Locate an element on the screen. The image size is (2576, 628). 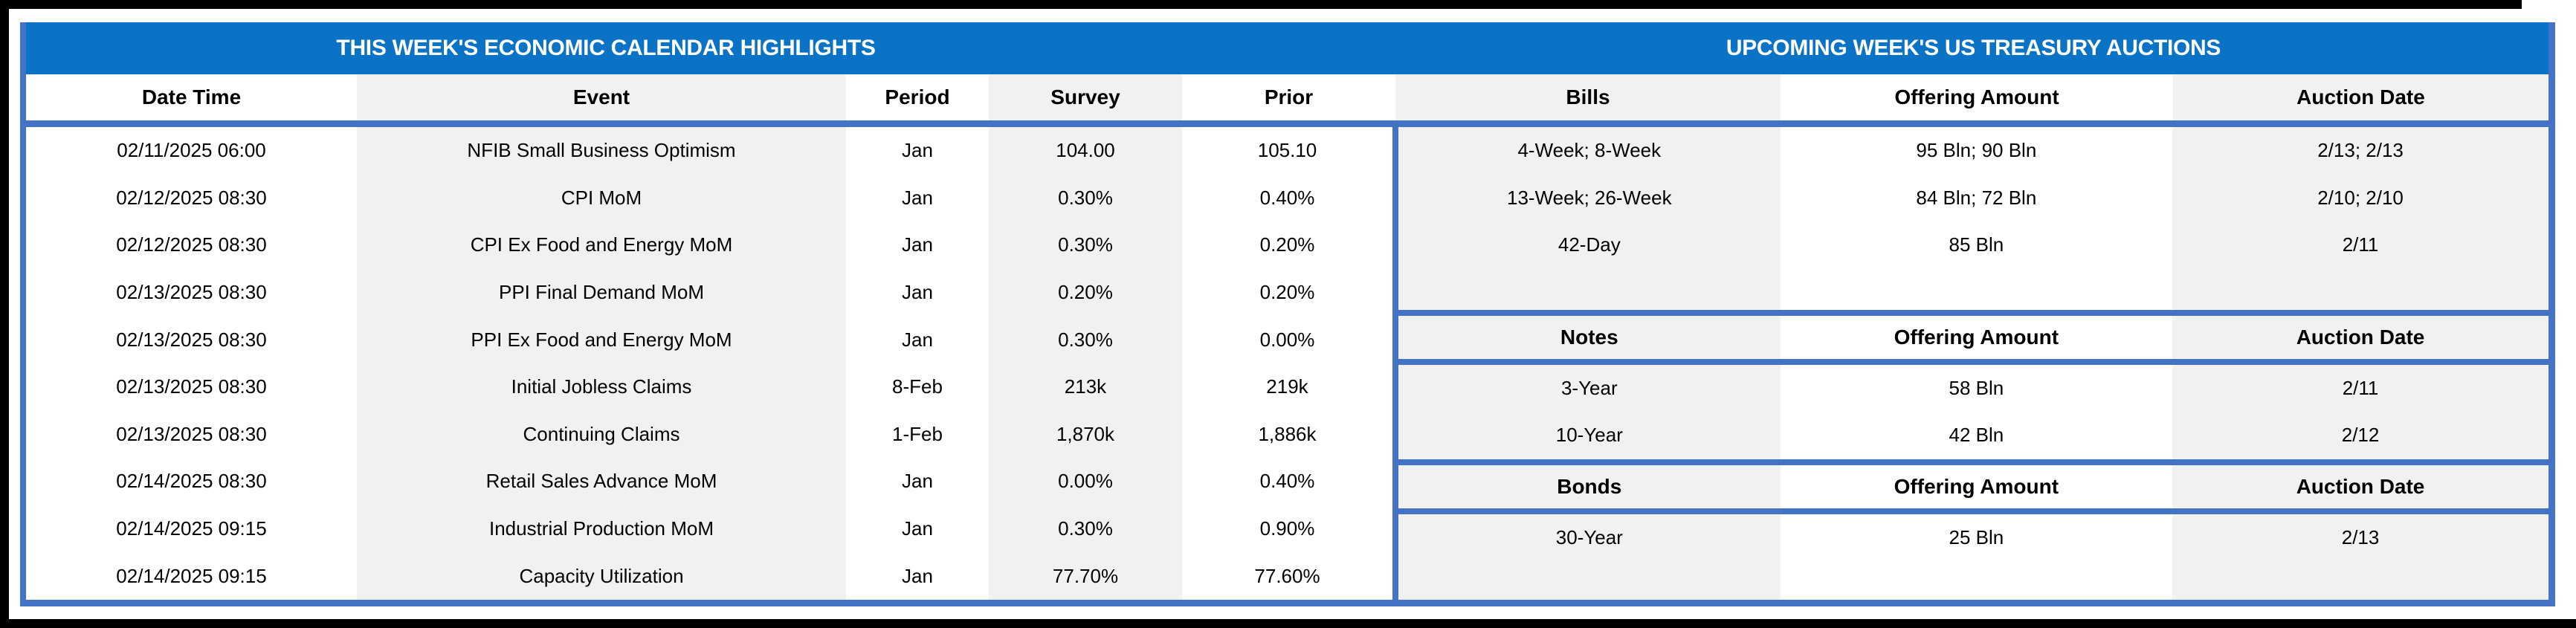
header-divider-line is located at coordinates (1287, 123).